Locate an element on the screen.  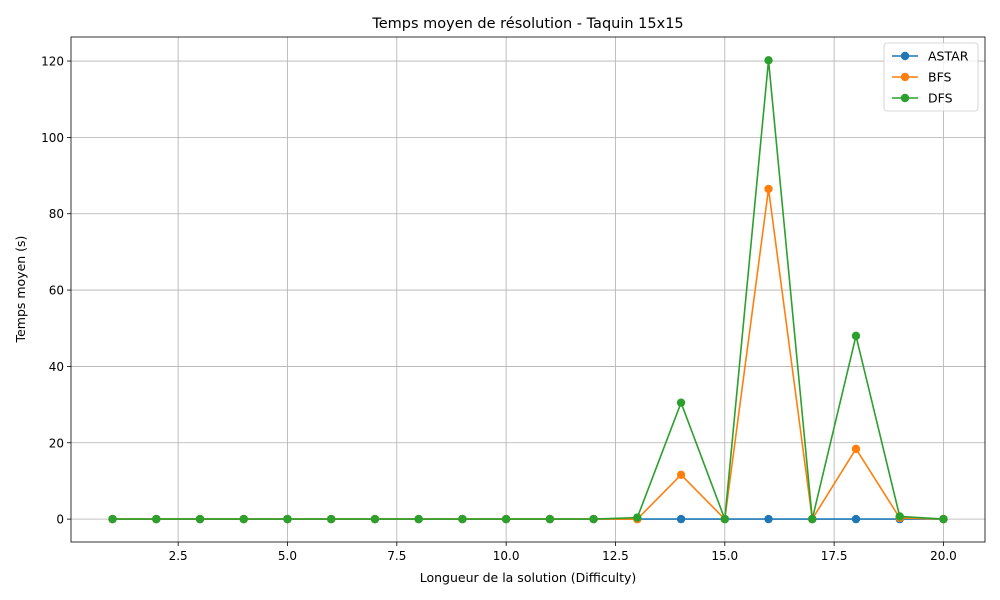
x-axis-label: Longueur de la solution (Difficulty) is located at coordinates (528, 577).